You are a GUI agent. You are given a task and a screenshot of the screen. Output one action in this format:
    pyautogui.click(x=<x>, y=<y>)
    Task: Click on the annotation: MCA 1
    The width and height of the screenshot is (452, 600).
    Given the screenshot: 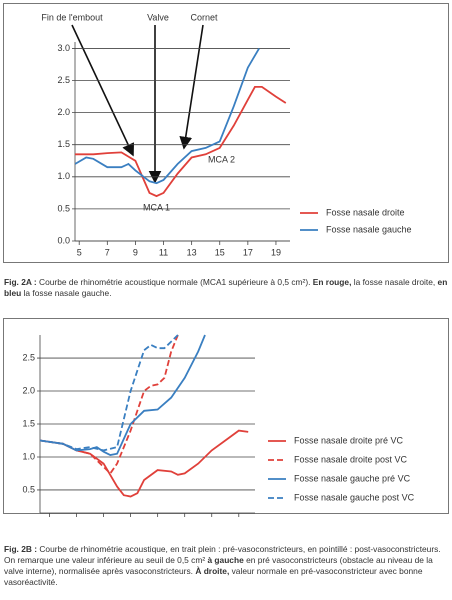 What is the action you would take?
    pyautogui.click(x=156, y=207)
    